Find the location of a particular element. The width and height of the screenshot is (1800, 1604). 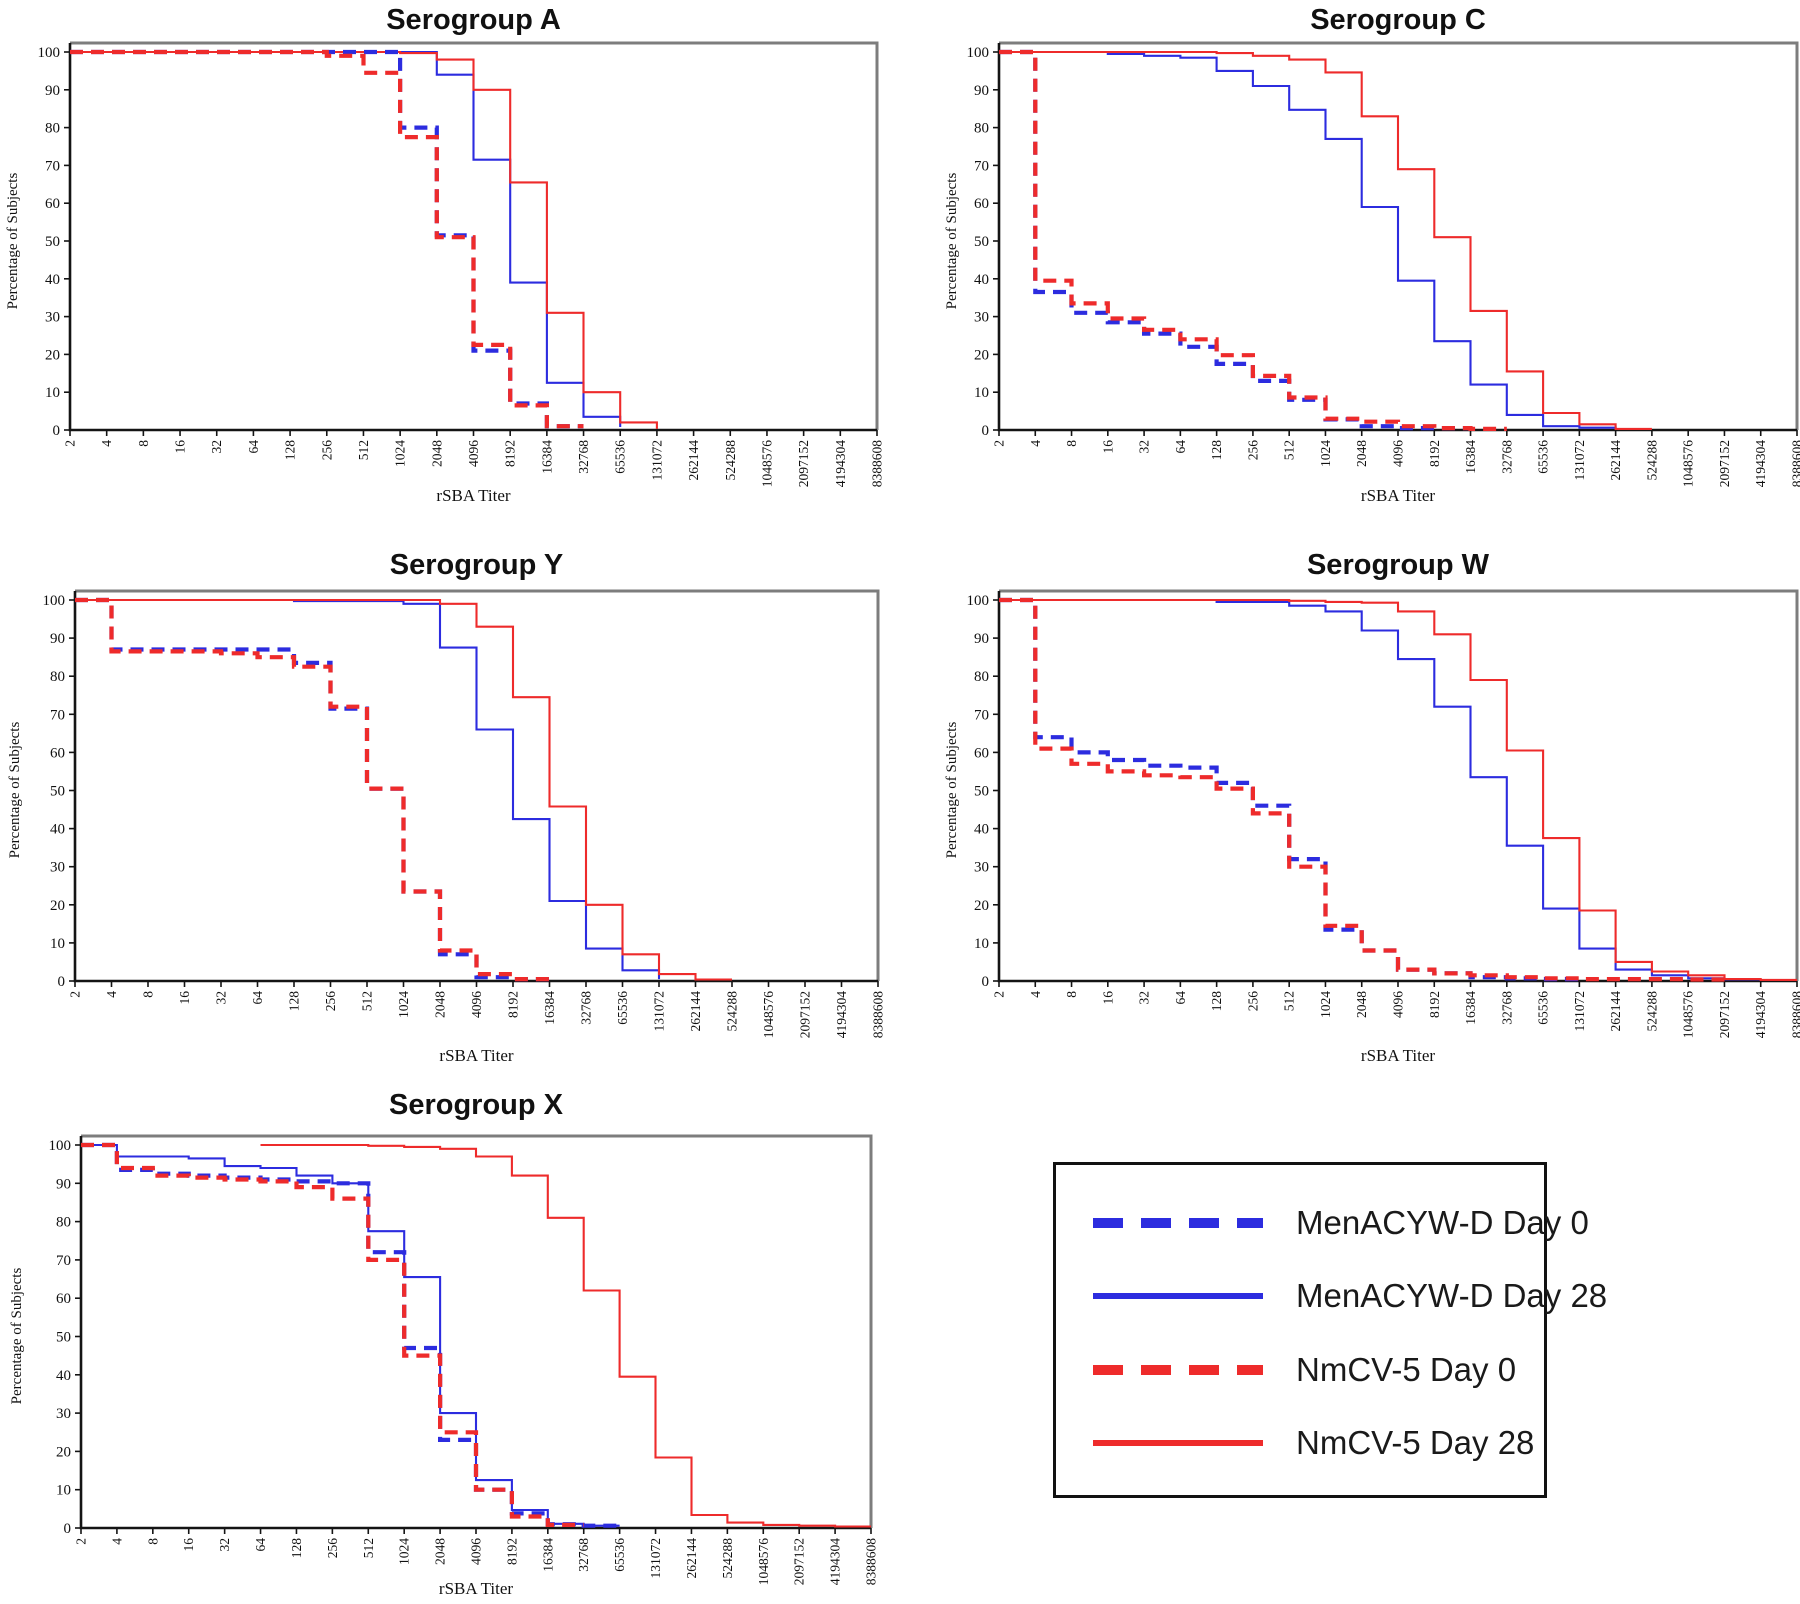

x-tick-label: 128 is located at coordinates (296, 1548).